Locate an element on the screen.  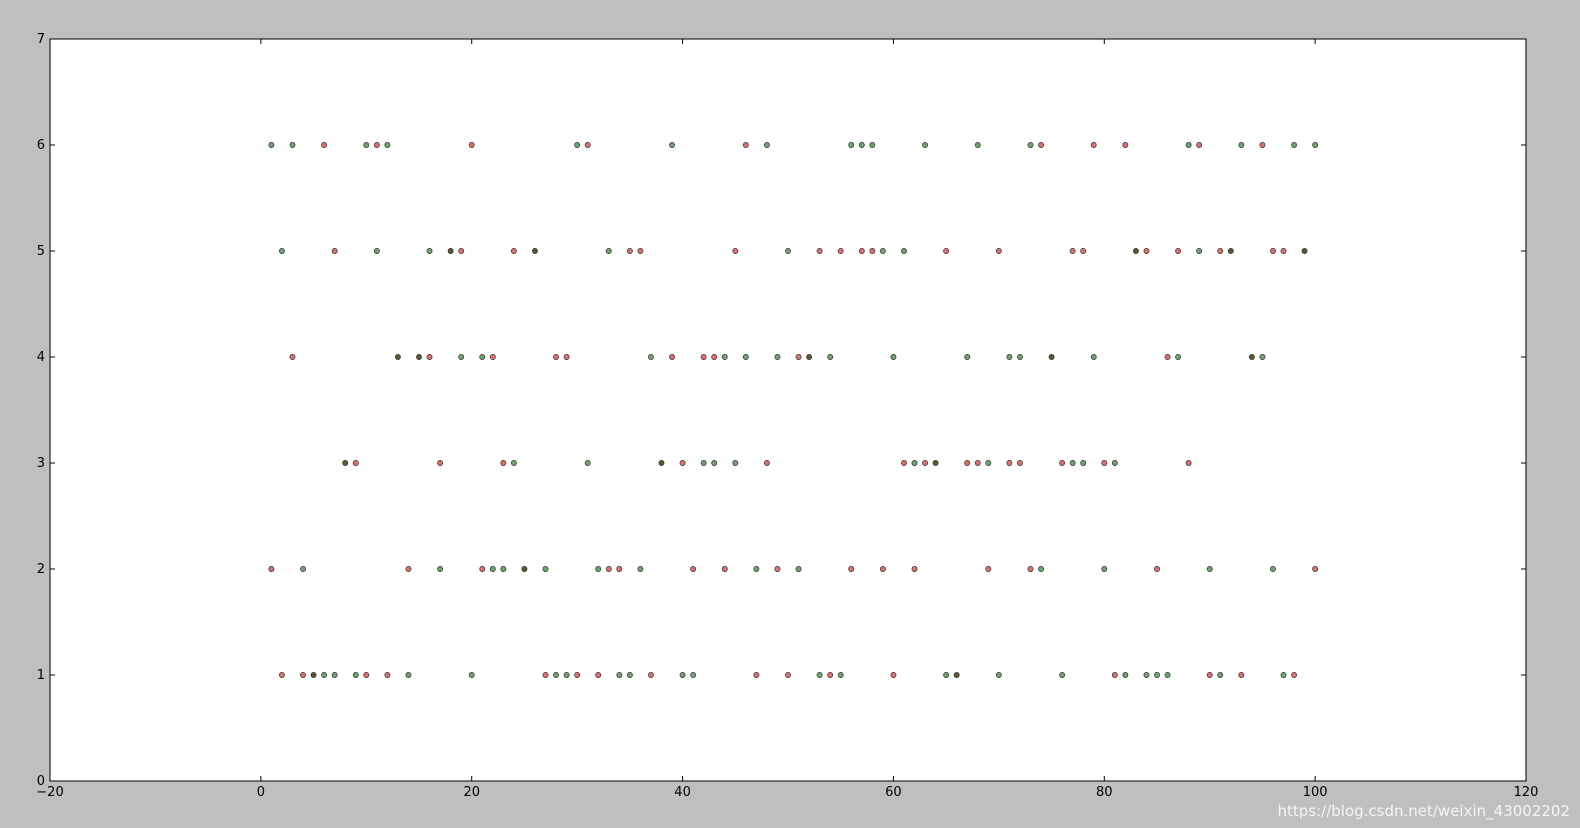
x-tick-label: 80 is located at coordinates (1104, 792).